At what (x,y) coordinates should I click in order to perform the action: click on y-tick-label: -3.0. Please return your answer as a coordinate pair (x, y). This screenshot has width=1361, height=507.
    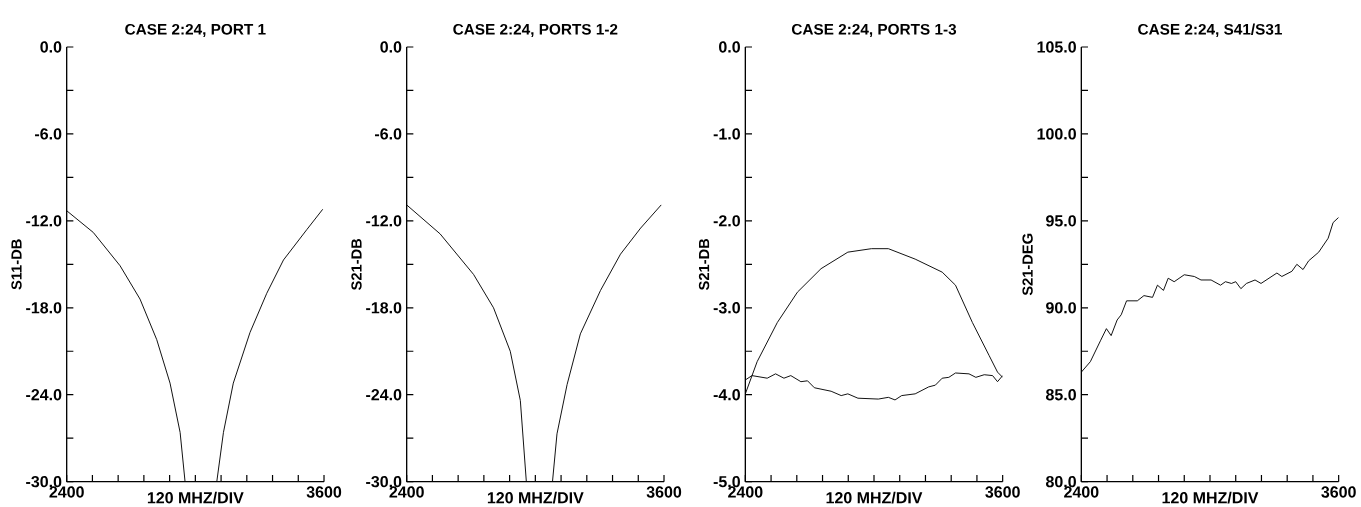
    Looking at the image, I should click on (726, 308).